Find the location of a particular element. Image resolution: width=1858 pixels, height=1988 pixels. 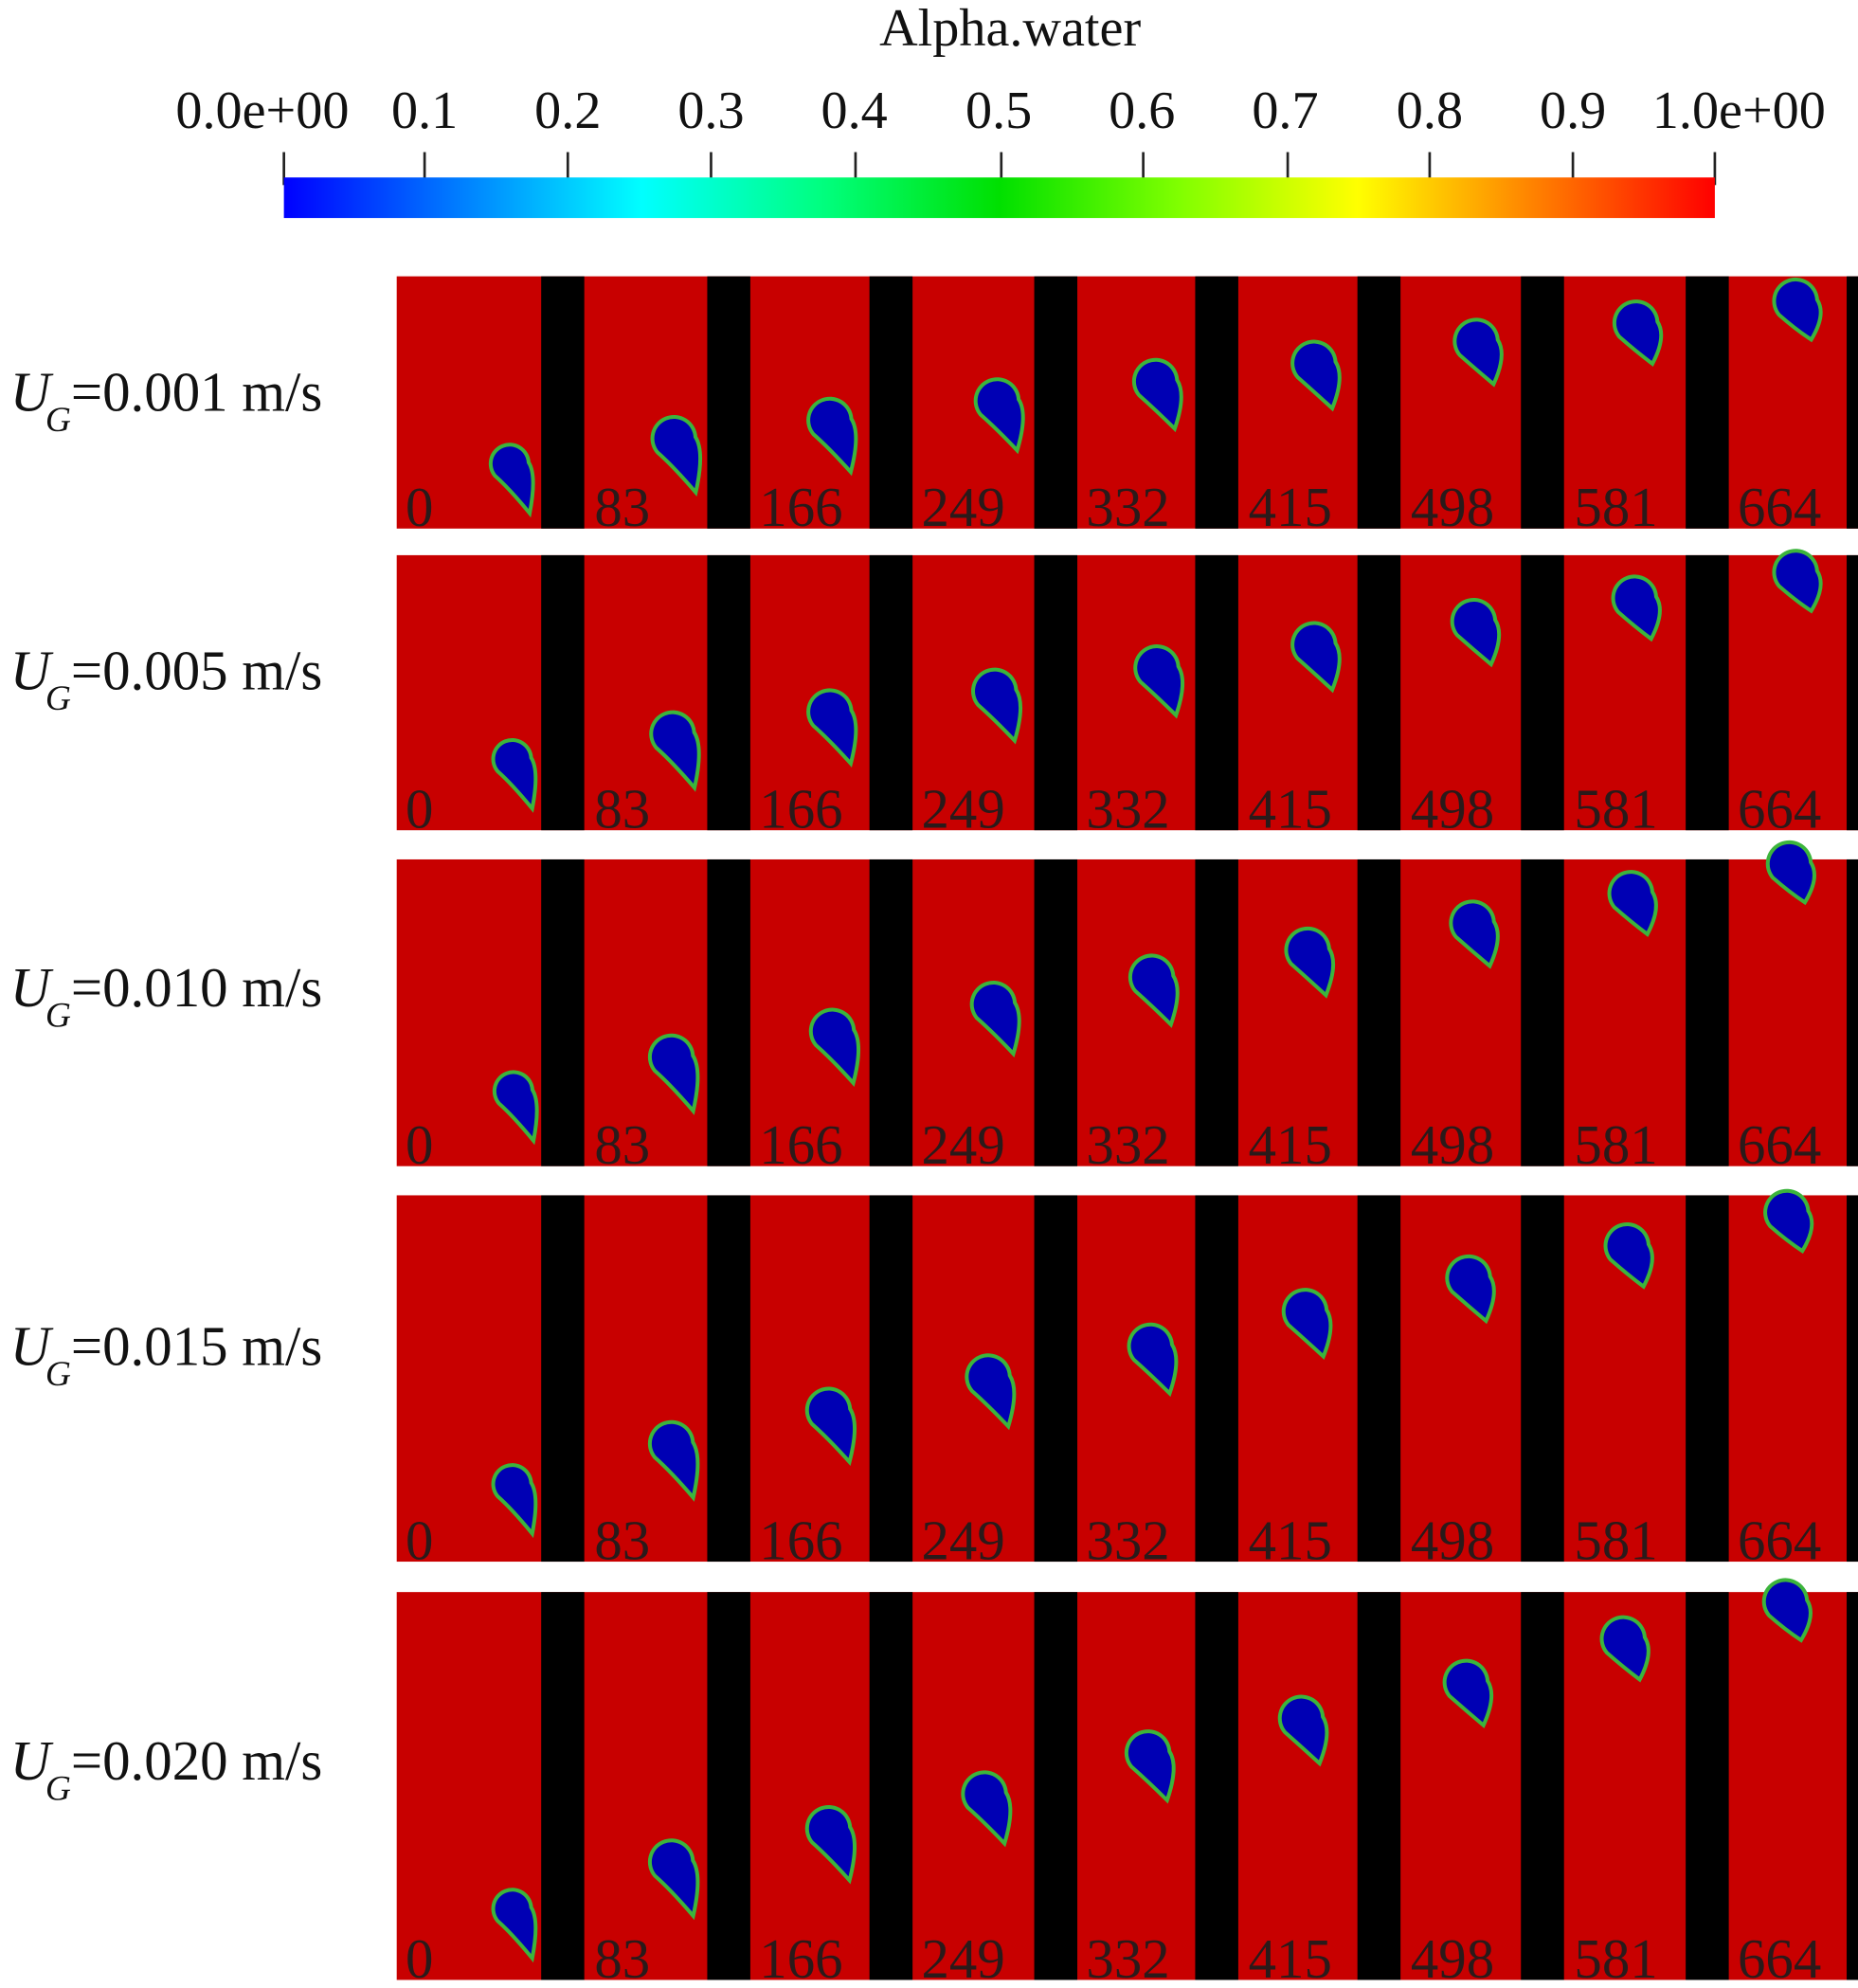

colorbar-title: Alpha.water is located at coordinates (1011, 29).